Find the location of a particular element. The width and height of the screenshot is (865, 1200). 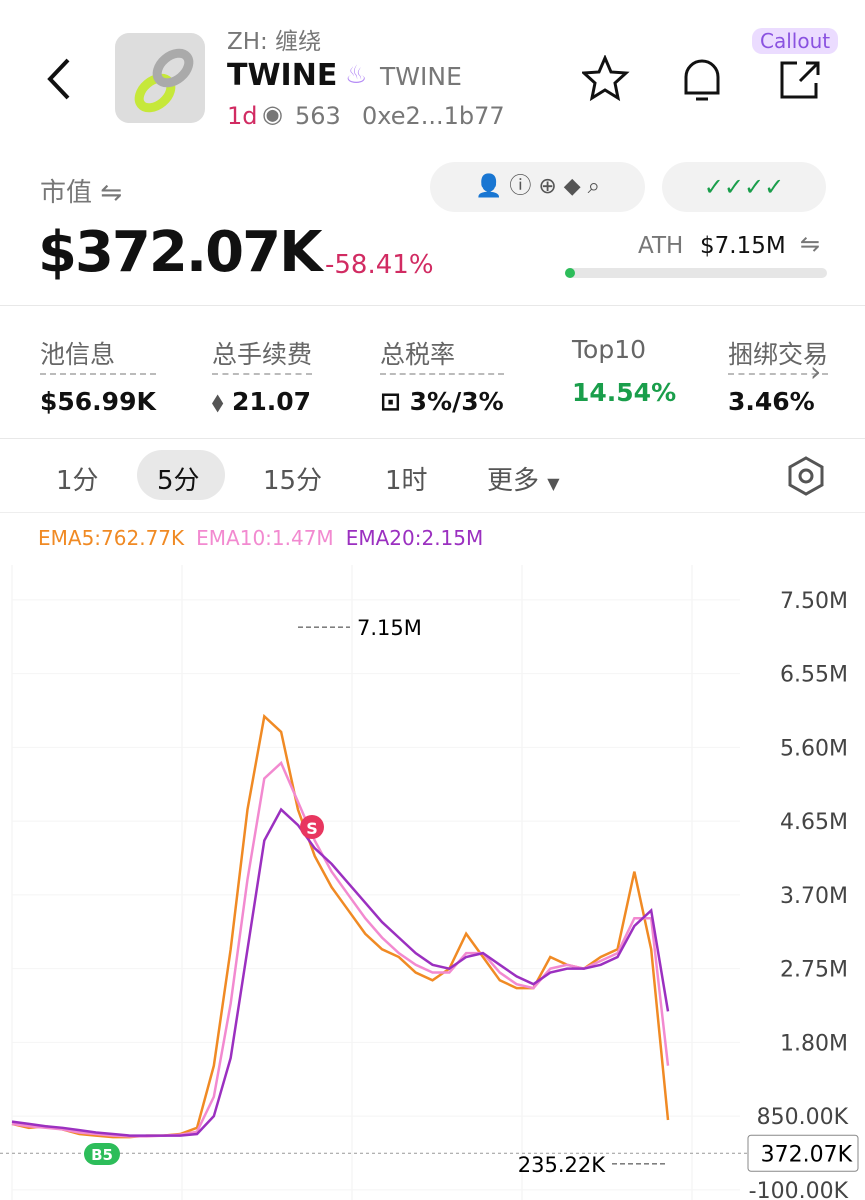

legend-entry: EMA20:2.15M is located at coordinates (415, 538).